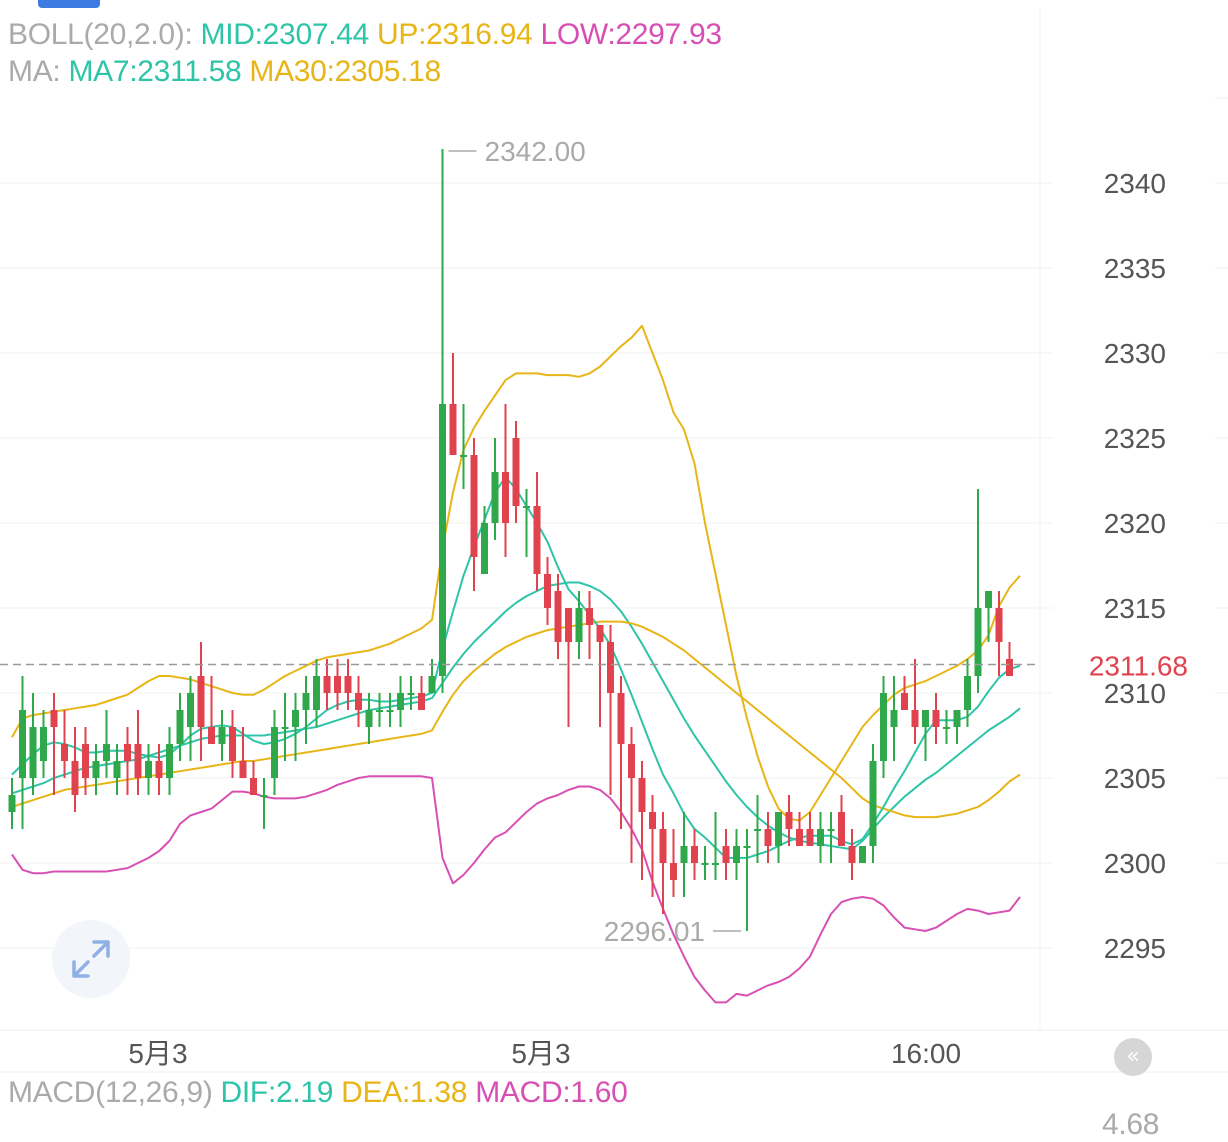 The width and height of the screenshot is (1228, 1142). I want to click on y-tick-label: 2305, so click(1135, 778).